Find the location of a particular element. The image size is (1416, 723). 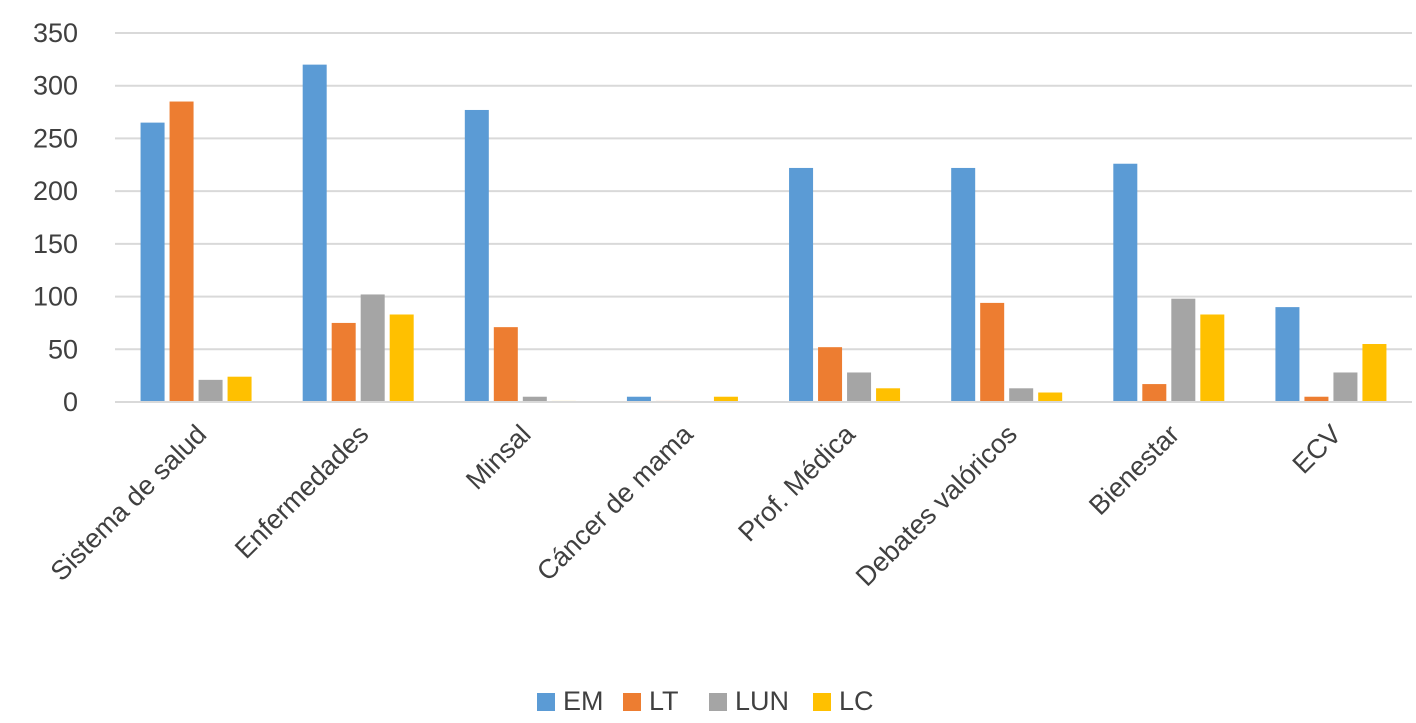

x-tick-label: Sistema de salud is located at coordinates (129, 503).